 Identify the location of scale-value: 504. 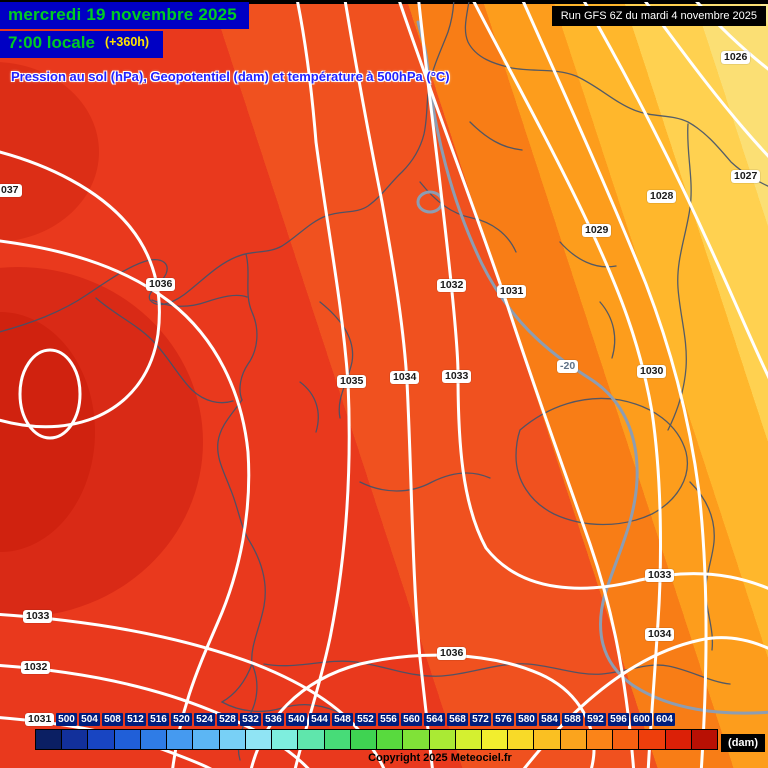
(89, 719).